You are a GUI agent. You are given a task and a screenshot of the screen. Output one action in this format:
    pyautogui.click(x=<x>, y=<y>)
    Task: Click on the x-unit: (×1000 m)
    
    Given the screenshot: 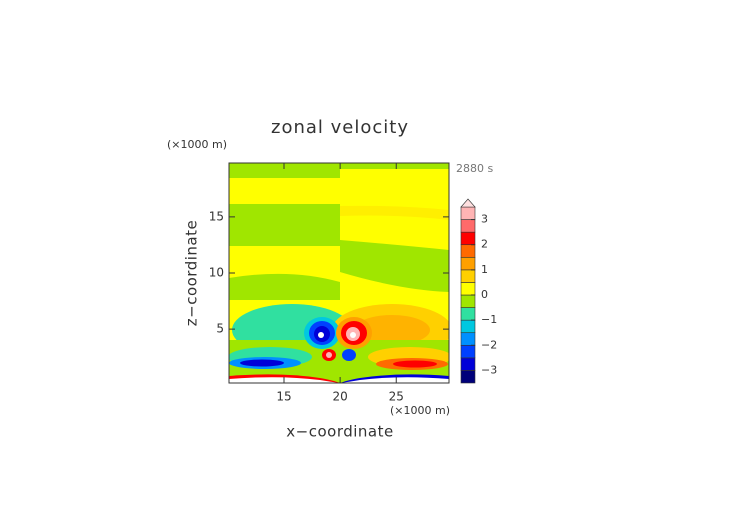 What is the action you would take?
    pyautogui.click(x=420, y=410)
    